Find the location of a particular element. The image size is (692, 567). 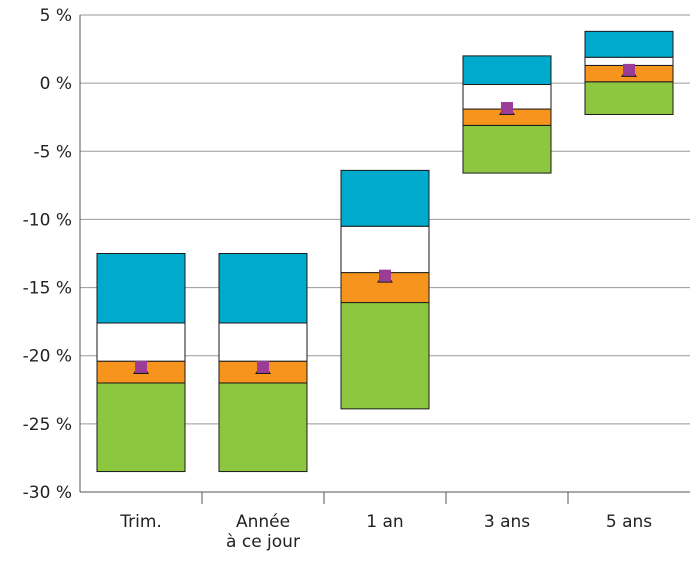

y-tick-label: -5 % is located at coordinates (52, 152).